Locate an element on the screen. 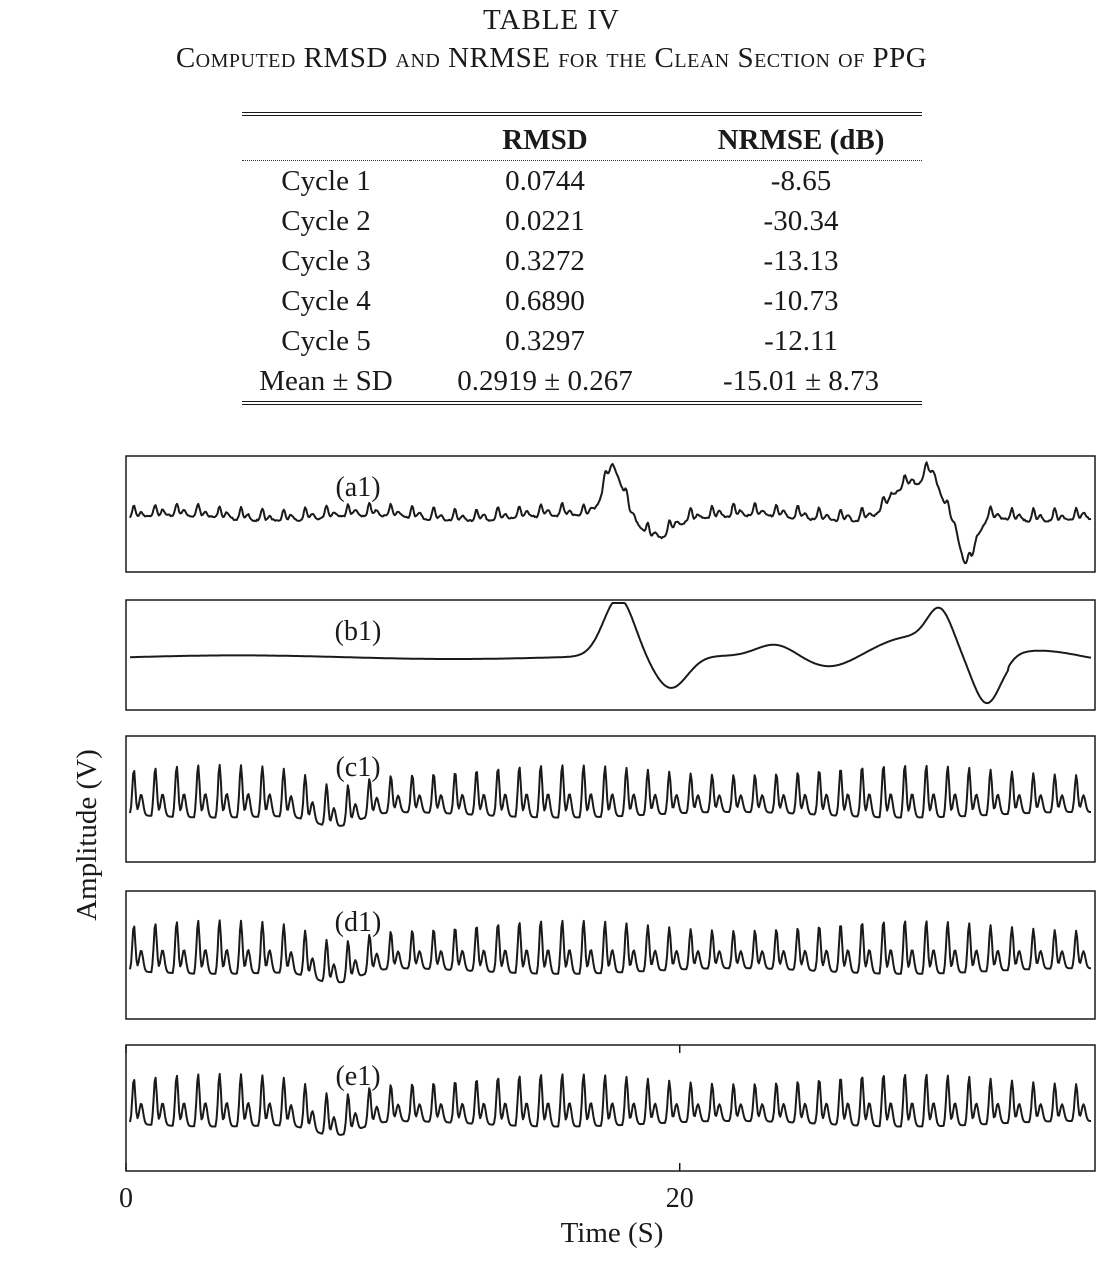 This screenshot has width=1103, height=1278. rmsd-value: 0.2919 ± 0.267 is located at coordinates (545, 381).